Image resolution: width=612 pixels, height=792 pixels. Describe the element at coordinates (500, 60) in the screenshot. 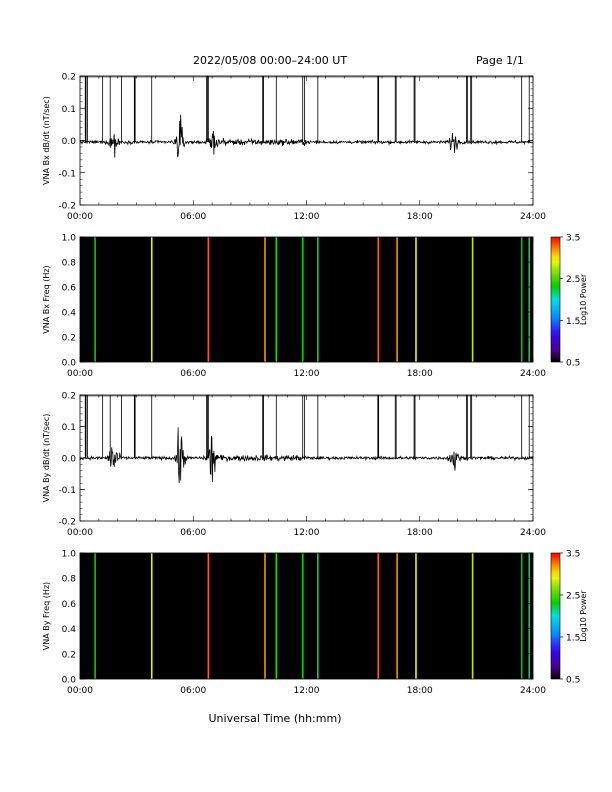

I see `page-number: Page 1/1` at that location.